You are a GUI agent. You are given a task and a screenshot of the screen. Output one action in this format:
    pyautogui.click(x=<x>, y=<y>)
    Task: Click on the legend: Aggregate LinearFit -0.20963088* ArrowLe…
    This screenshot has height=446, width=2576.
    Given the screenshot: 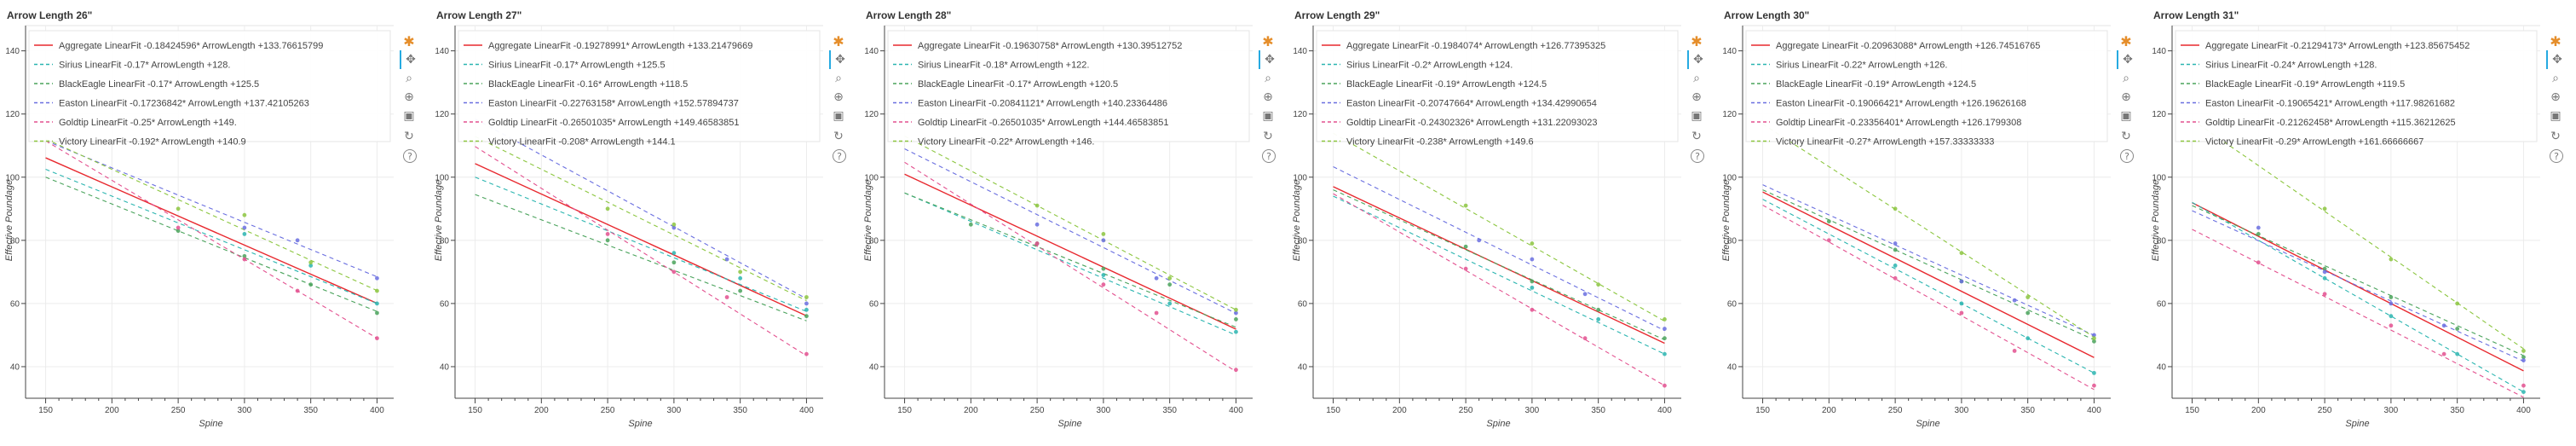 What is the action you would take?
    pyautogui.click(x=1926, y=89)
    